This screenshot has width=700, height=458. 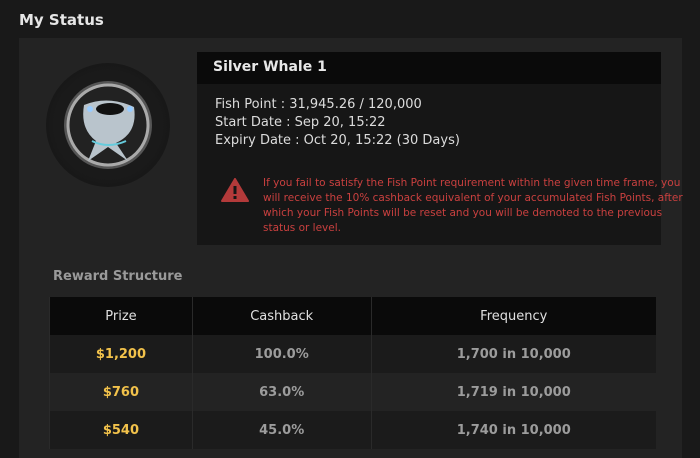 I want to click on status-name: Silver Whale 1, so click(x=429, y=68).